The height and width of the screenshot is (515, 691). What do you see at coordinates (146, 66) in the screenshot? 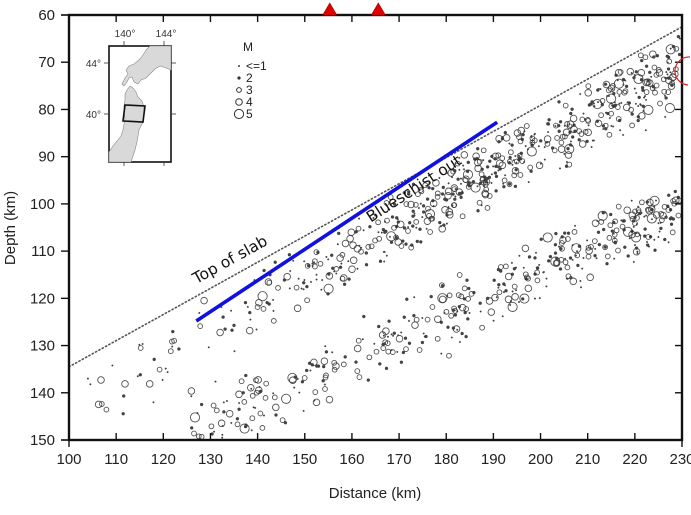
I see `hokkaido-landmass` at bounding box center [146, 66].